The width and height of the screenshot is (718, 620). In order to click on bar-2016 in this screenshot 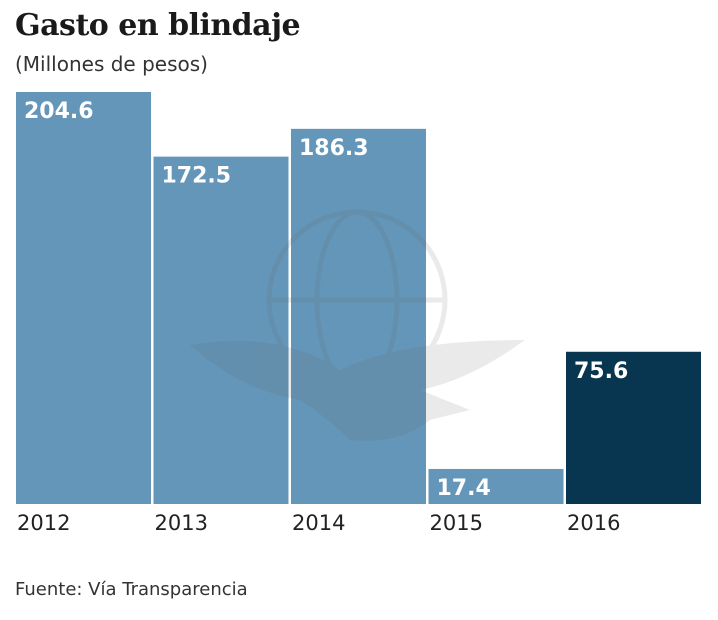, I will do `click(633, 427)`.